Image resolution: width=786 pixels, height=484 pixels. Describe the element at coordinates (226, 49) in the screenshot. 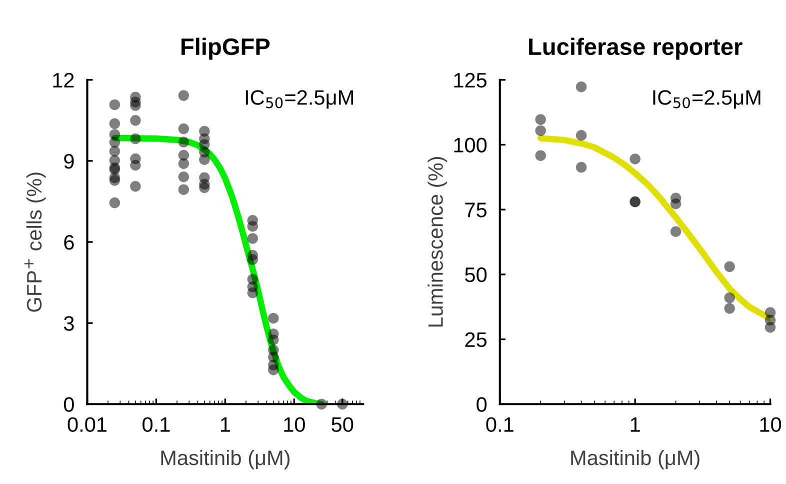

I see `chart-title: FlipGFP` at that location.